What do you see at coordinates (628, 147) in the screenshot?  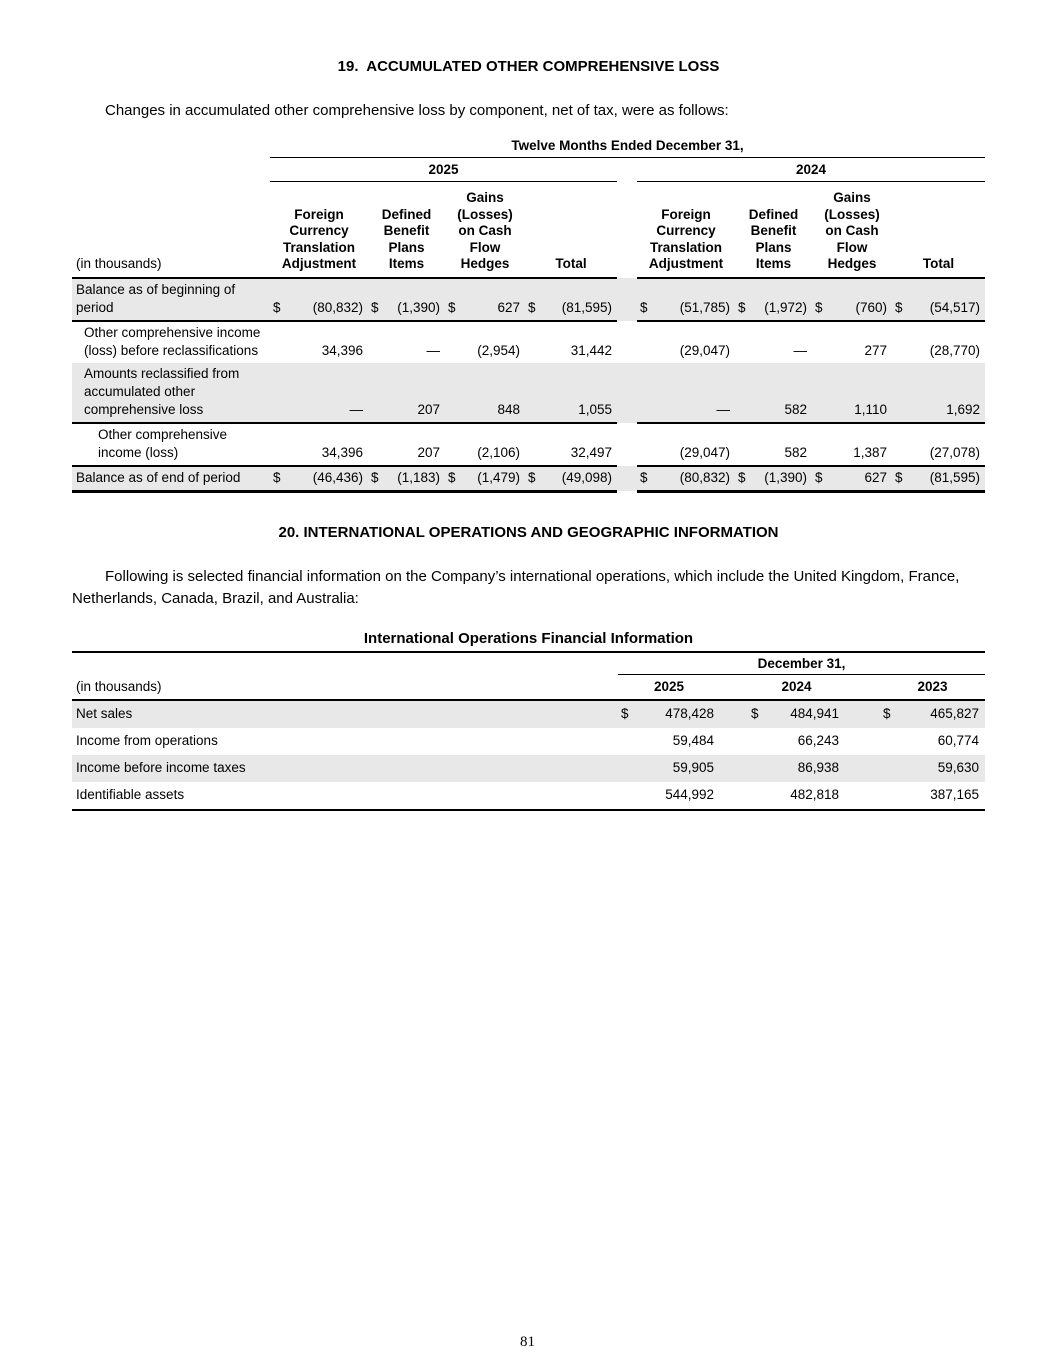 I see `period-header: Twelve Months Ended December 31,` at bounding box center [628, 147].